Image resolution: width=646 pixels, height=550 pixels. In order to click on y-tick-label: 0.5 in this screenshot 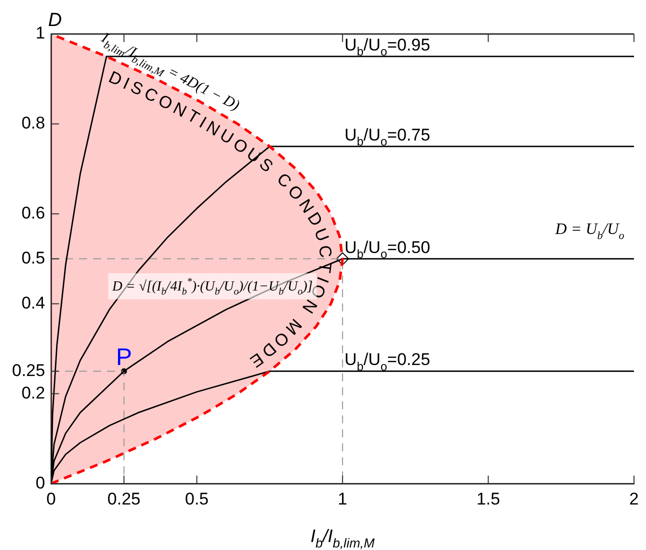, I will do `click(33, 258)`.